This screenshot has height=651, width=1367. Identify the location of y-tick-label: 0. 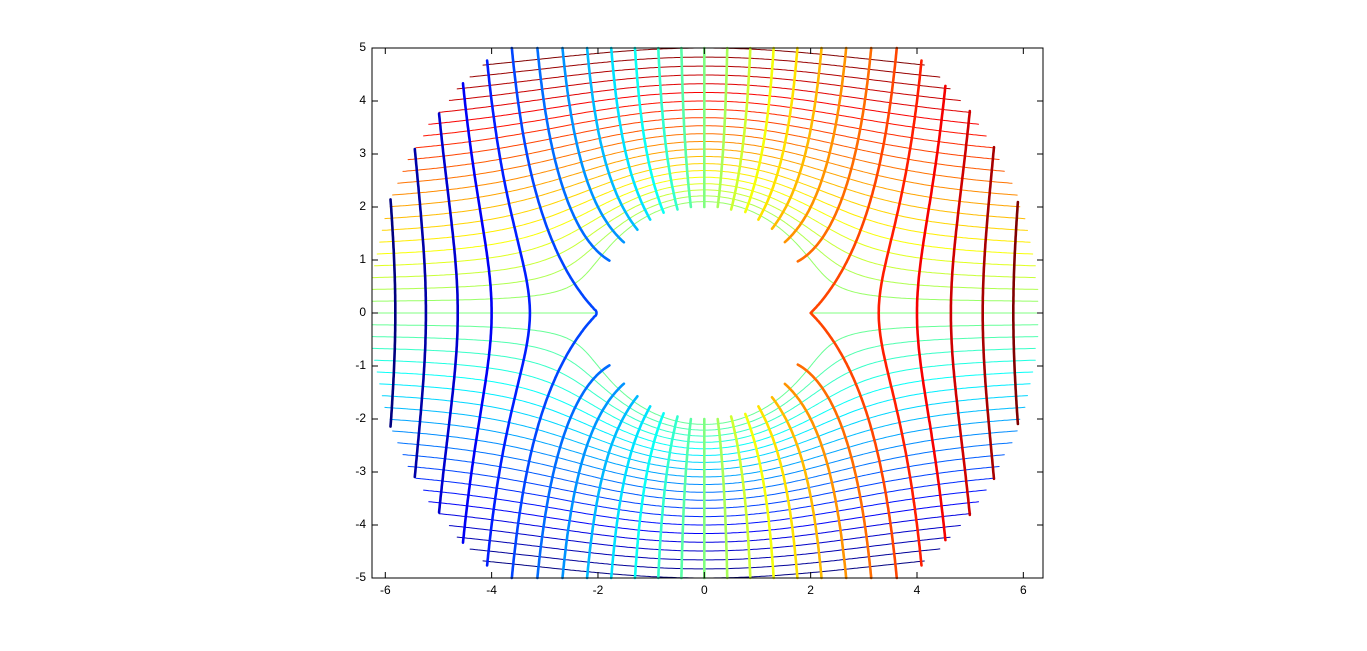
(362, 312).